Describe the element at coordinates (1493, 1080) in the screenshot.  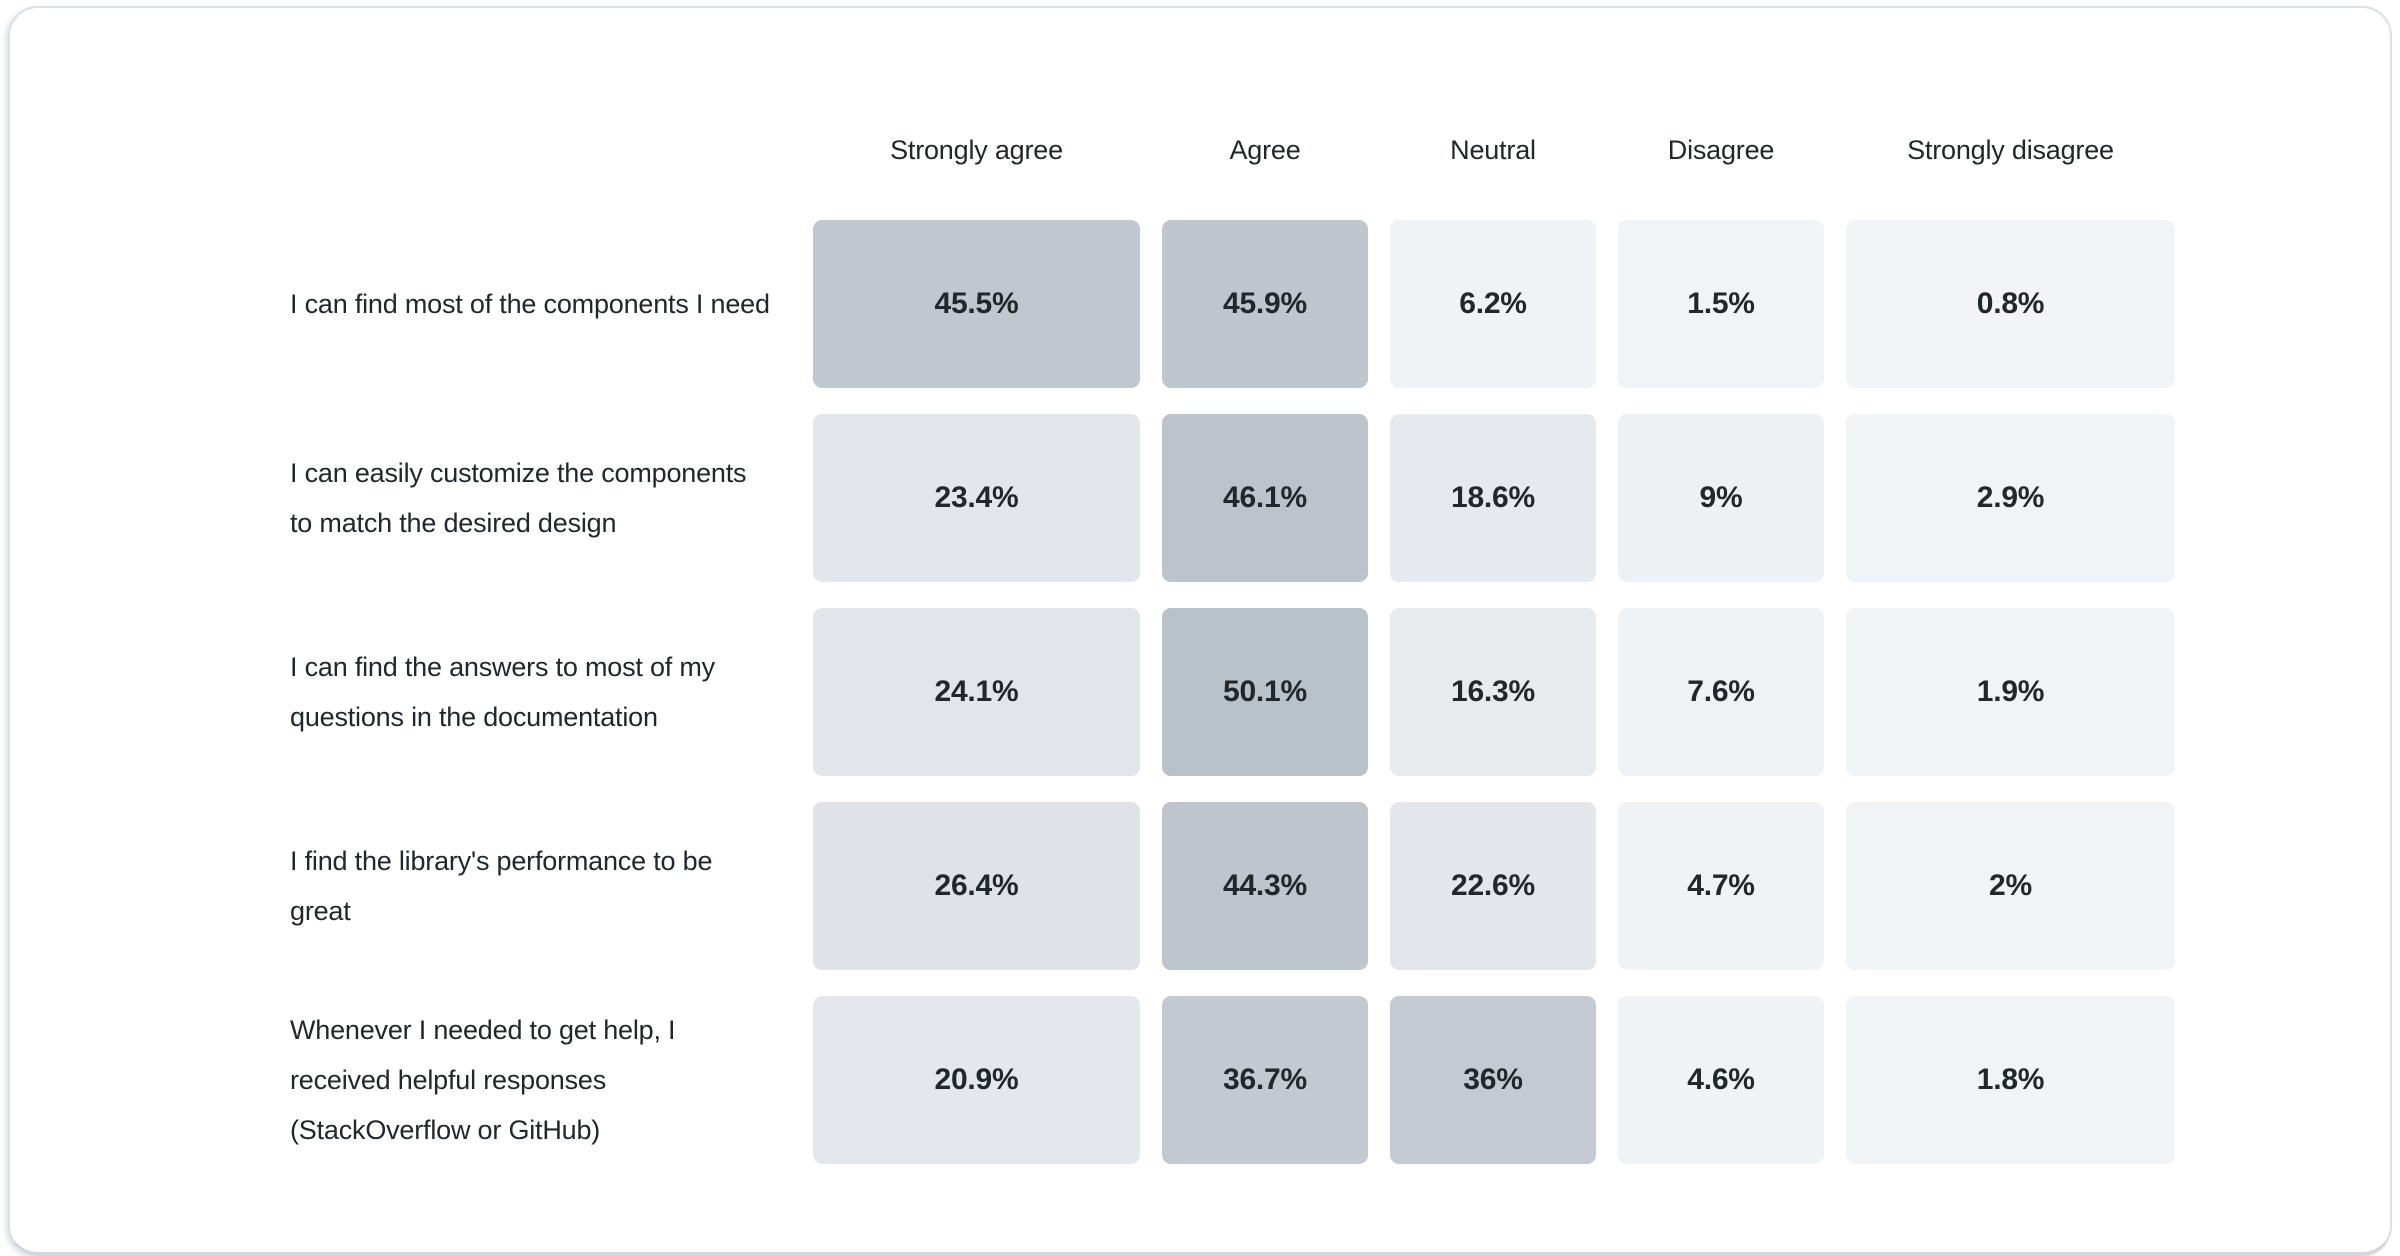
I see `heatmap-cell: 36%` at that location.